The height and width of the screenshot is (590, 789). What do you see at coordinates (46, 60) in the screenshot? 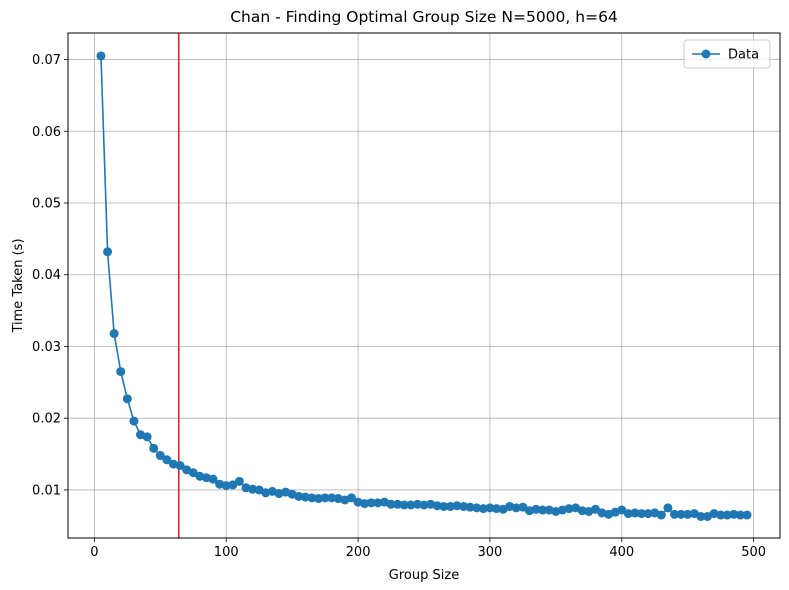
I see `y-tick-label: 0.07` at bounding box center [46, 60].